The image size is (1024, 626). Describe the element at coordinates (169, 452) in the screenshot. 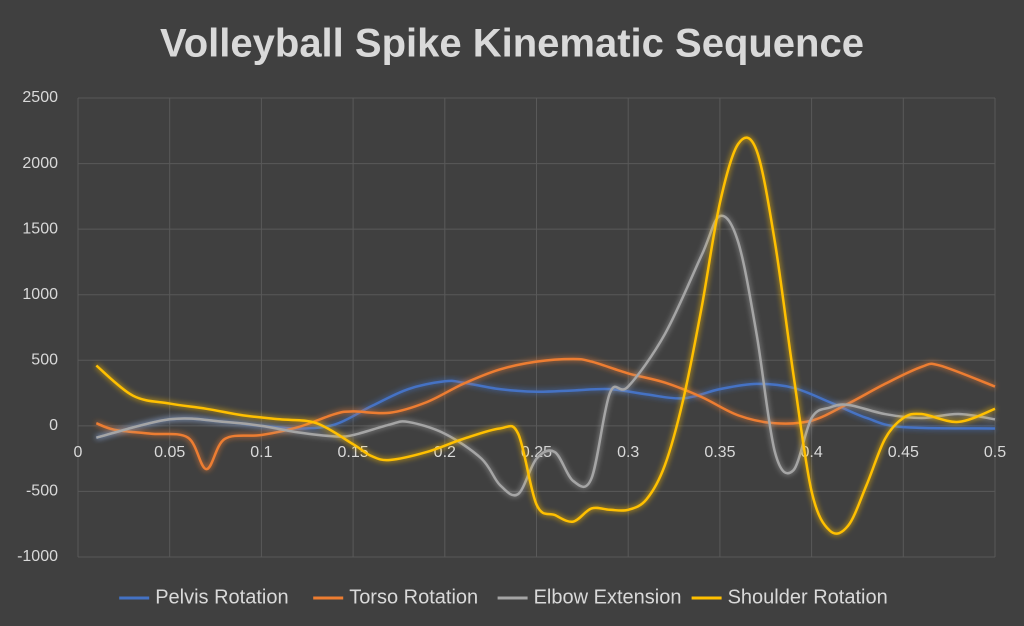

I see `x-tick-label: 0.05` at that location.